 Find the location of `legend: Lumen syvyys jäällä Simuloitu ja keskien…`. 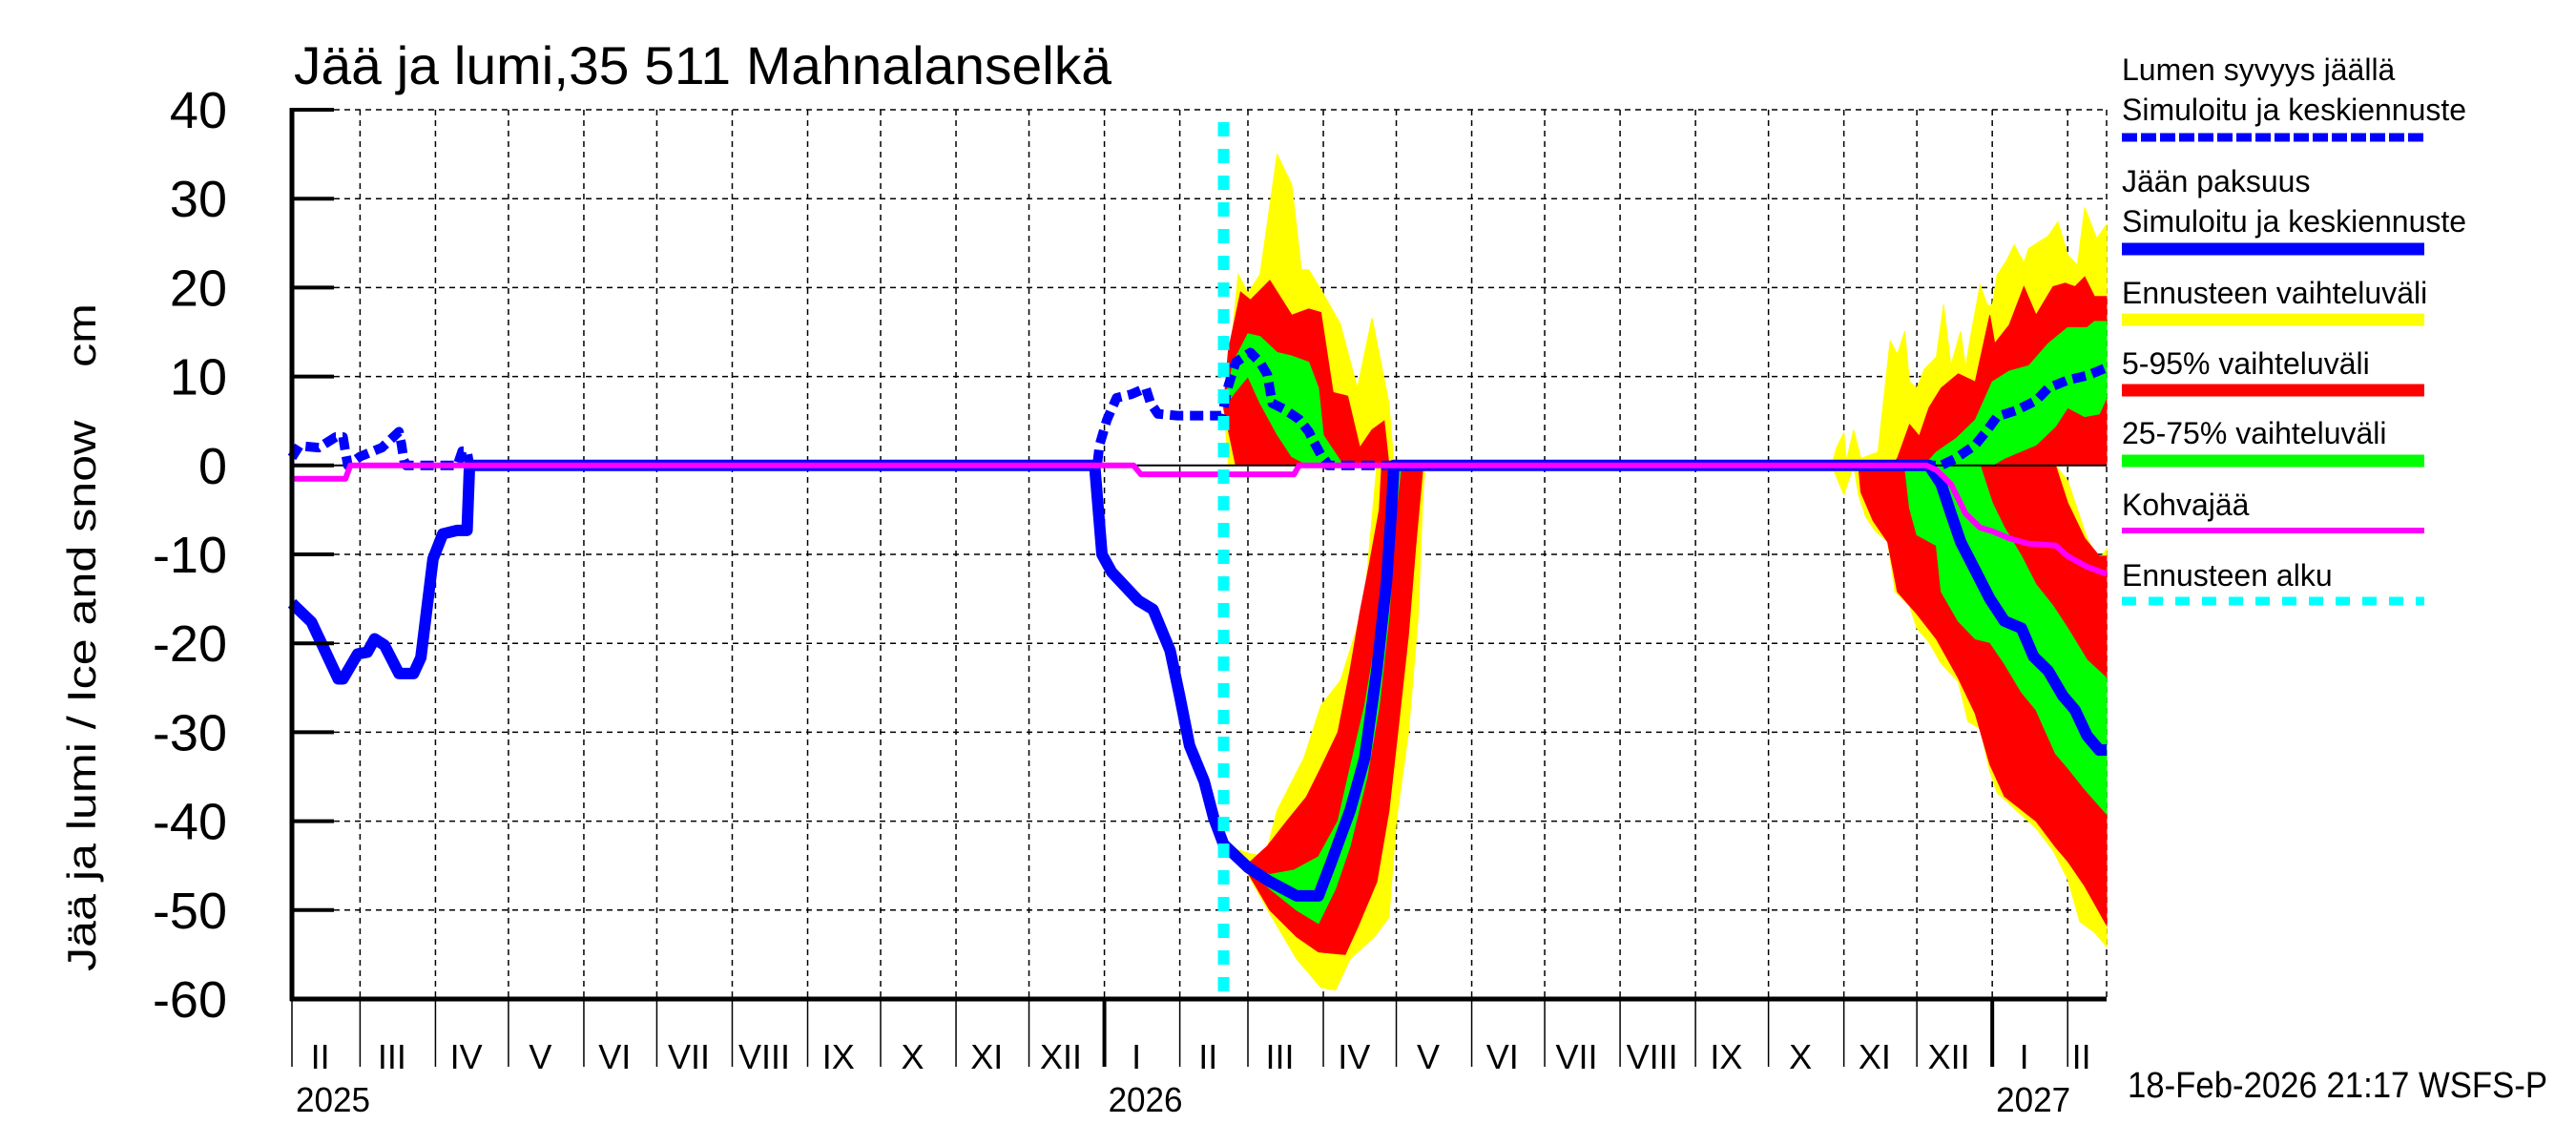

legend: Lumen syvyys jäällä Simuloitu ja keskien… is located at coordinates (2294, 329).